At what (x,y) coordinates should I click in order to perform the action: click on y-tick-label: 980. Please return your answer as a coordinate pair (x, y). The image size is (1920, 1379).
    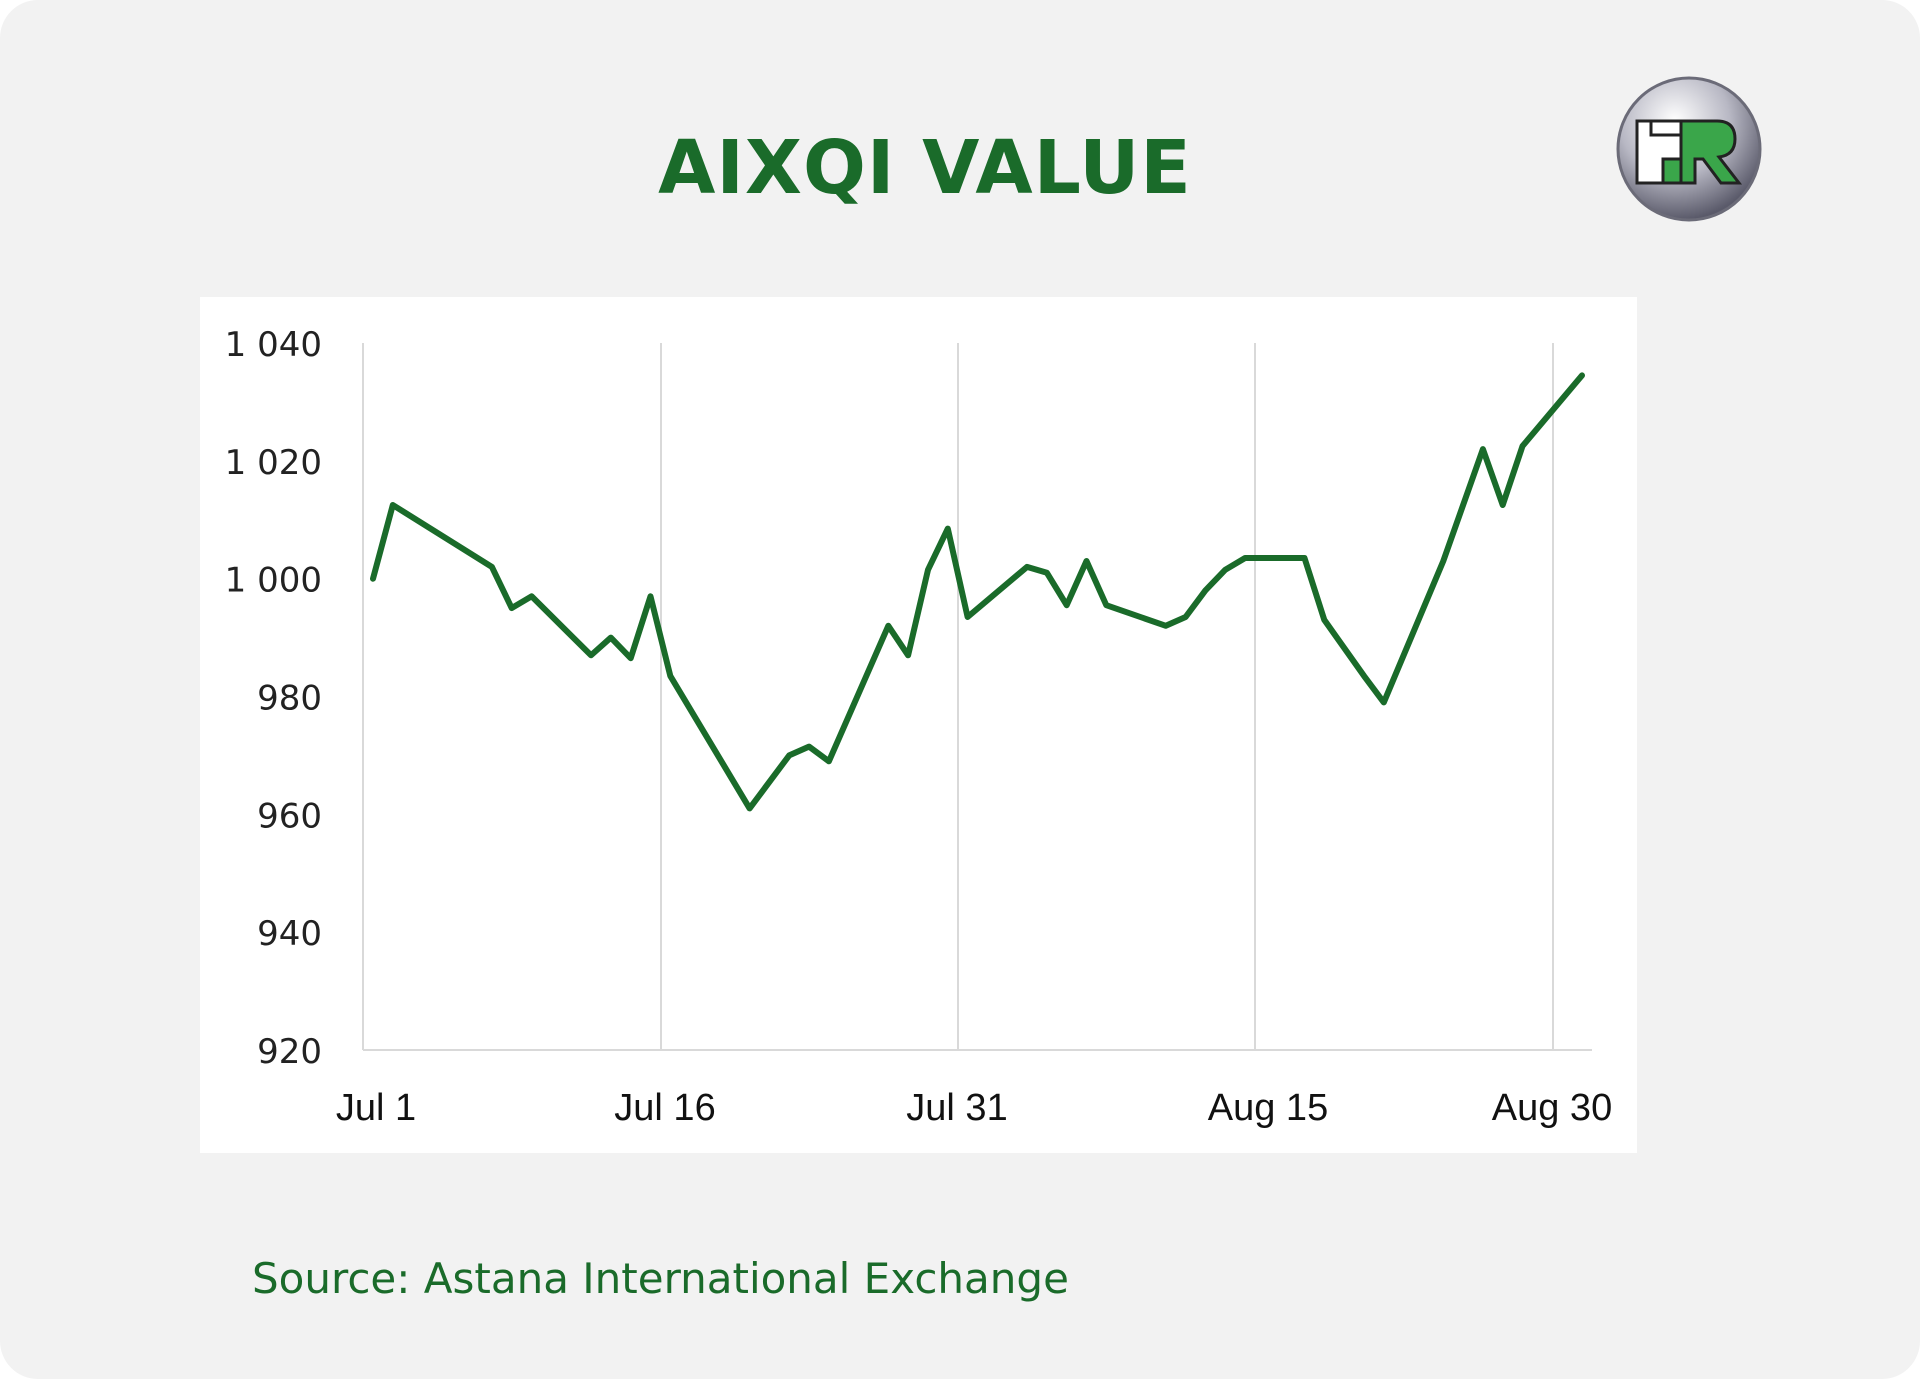
    Looking at the image, I should click on (289, 699).